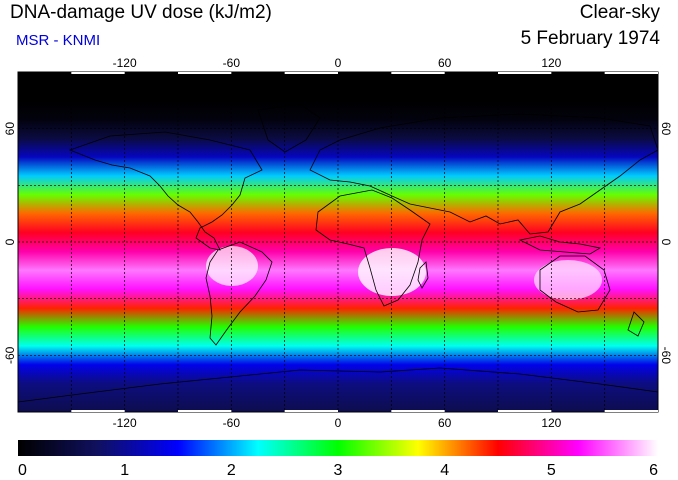 The height and width of the screenshot is (480, 678). Describe the element at coordinates (239, 293) in the screenshot. I see `south-america-coast` at that location.